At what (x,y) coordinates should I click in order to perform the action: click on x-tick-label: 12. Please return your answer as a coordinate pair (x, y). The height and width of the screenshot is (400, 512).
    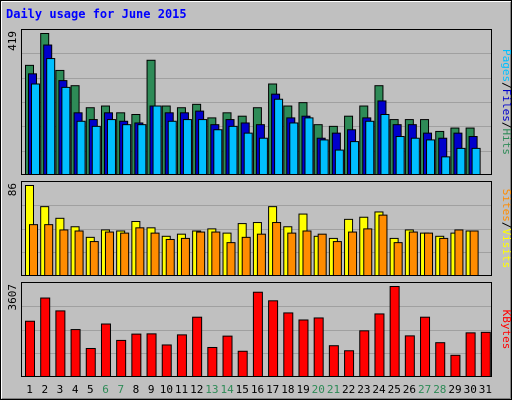
    Looking at the image, I should click on (196, 389).